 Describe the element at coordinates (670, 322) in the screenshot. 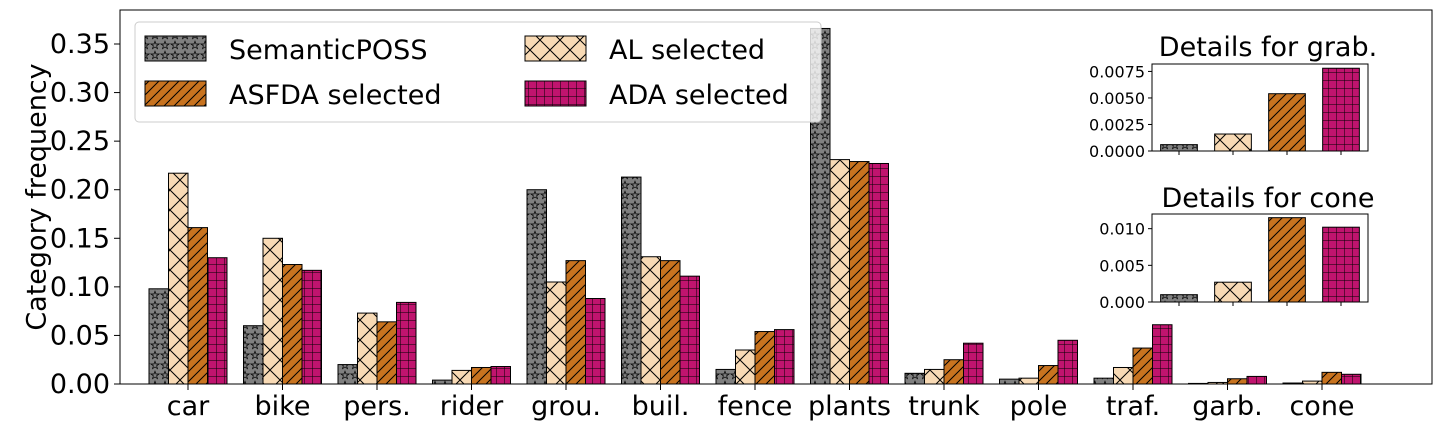

I see `bar-asfda-selected-buil` at that location.